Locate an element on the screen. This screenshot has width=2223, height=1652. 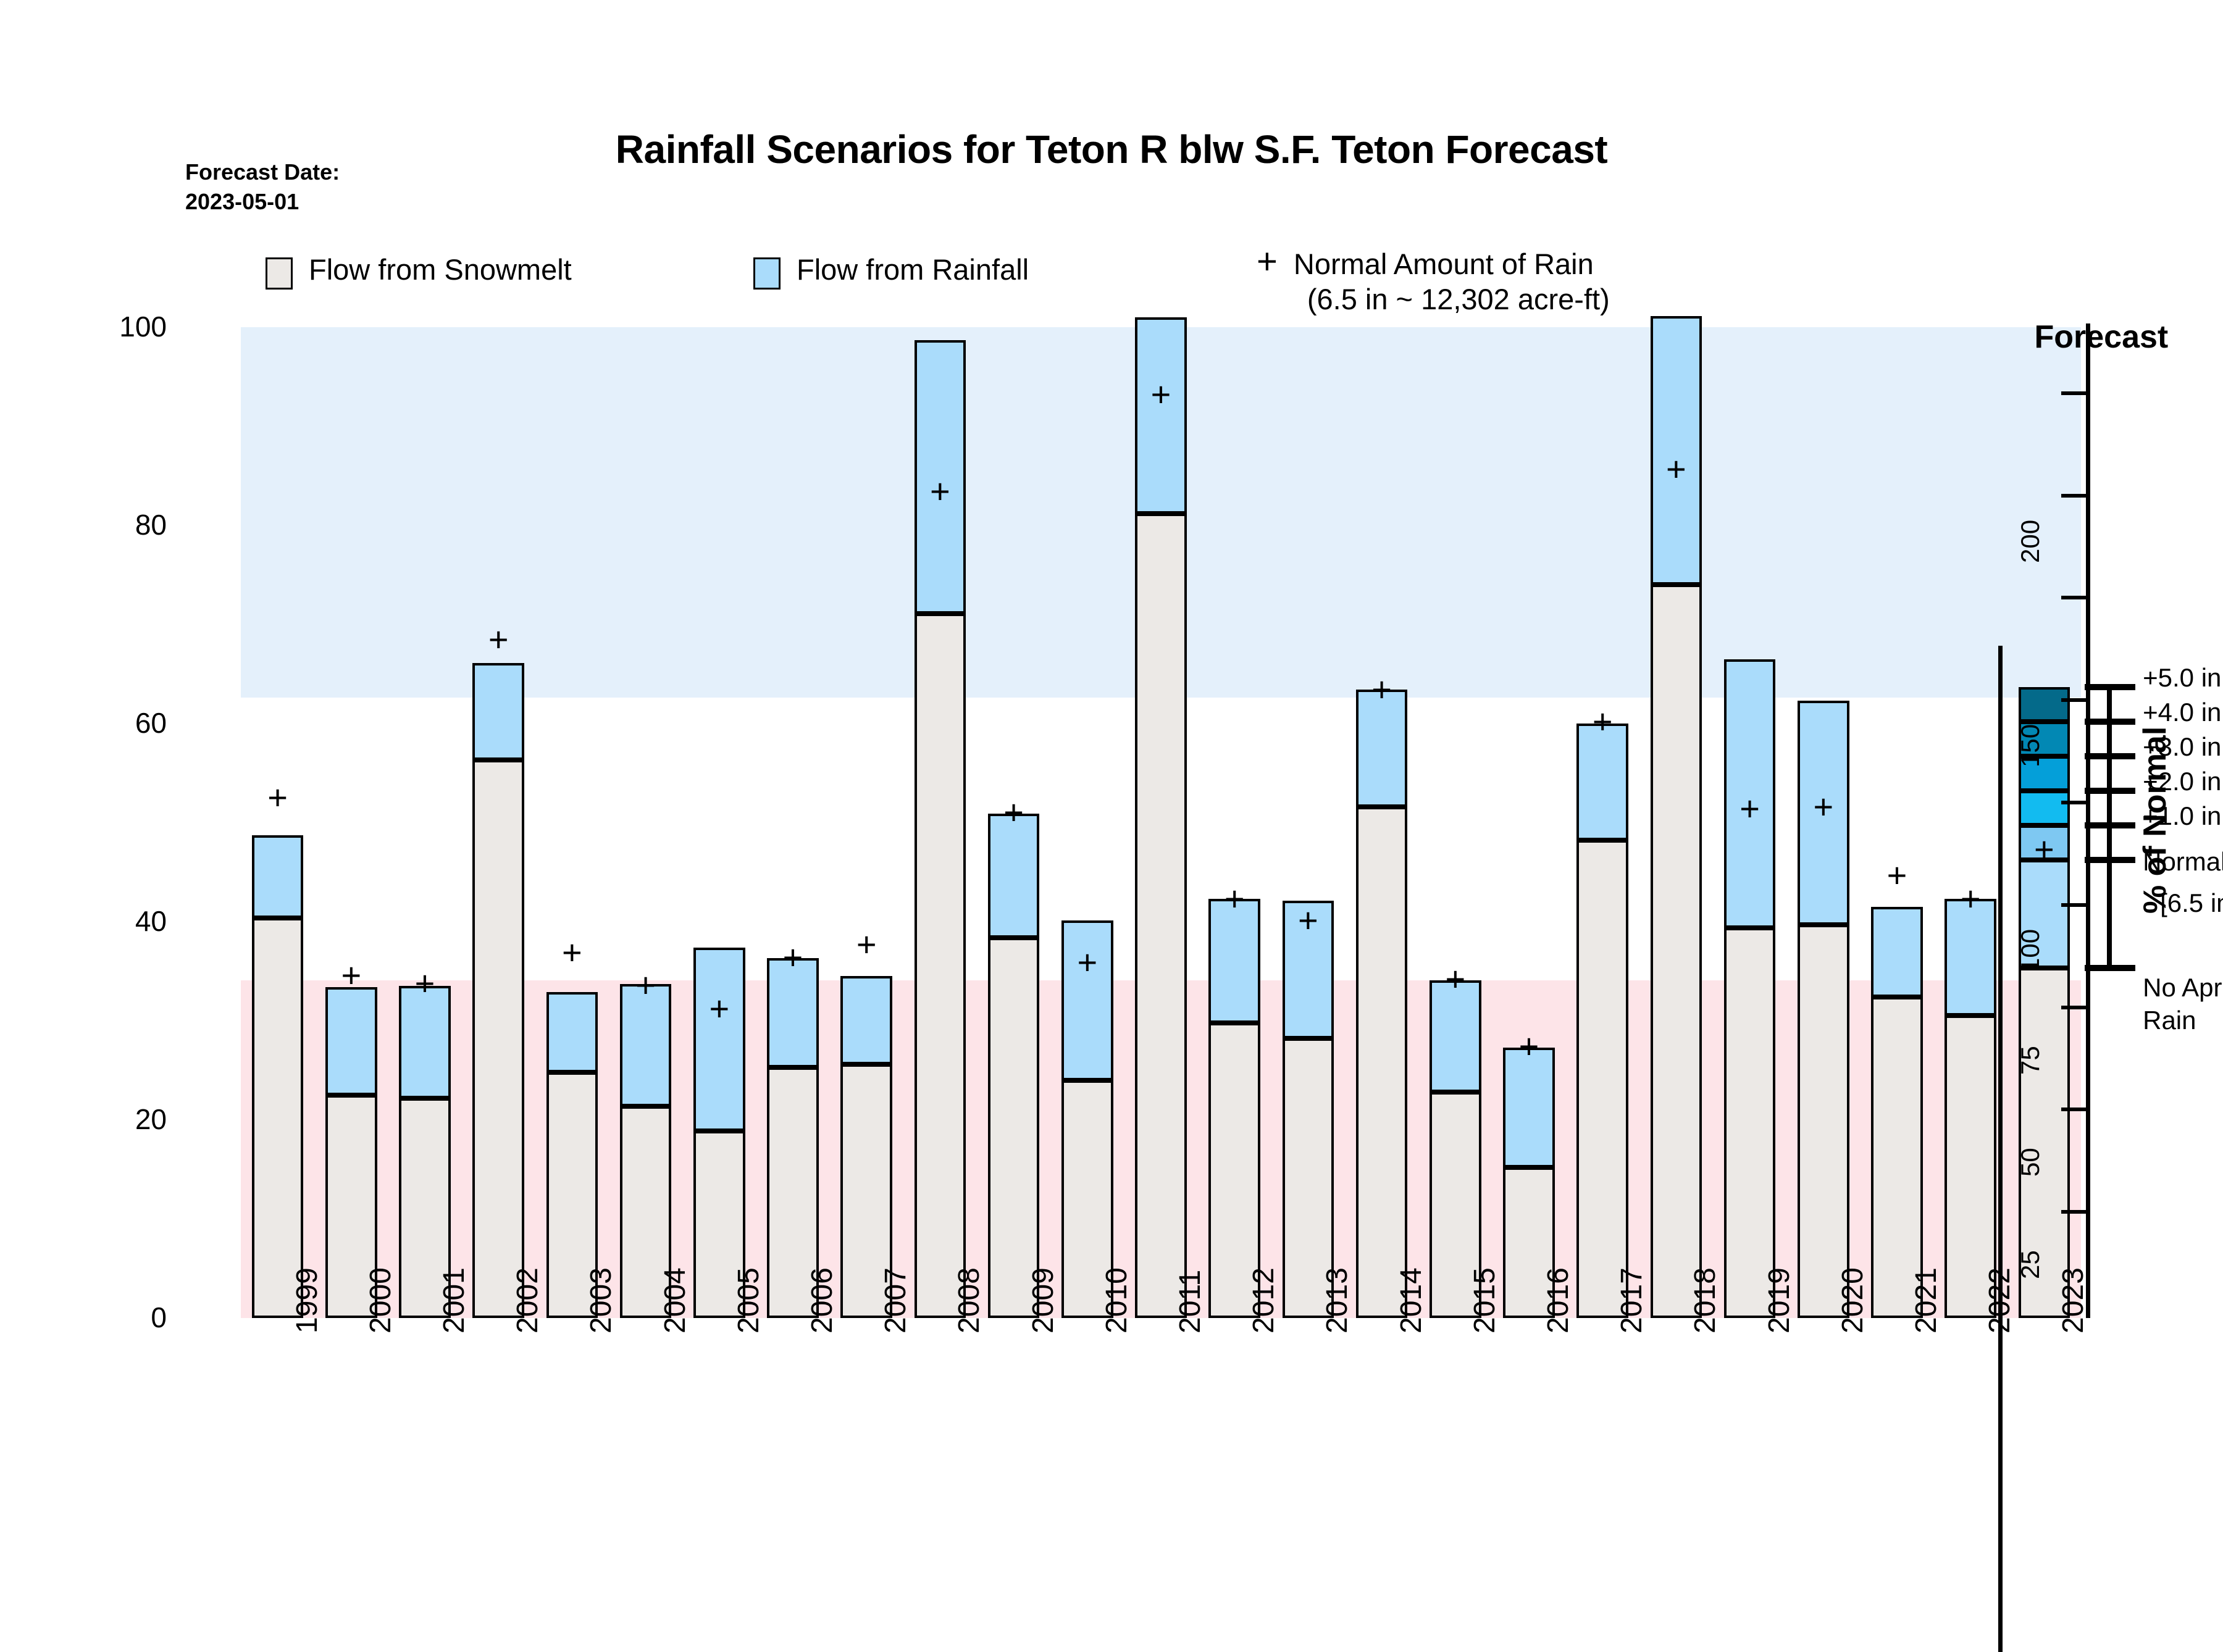
bar-2004 is located at coordinates (645, 823).